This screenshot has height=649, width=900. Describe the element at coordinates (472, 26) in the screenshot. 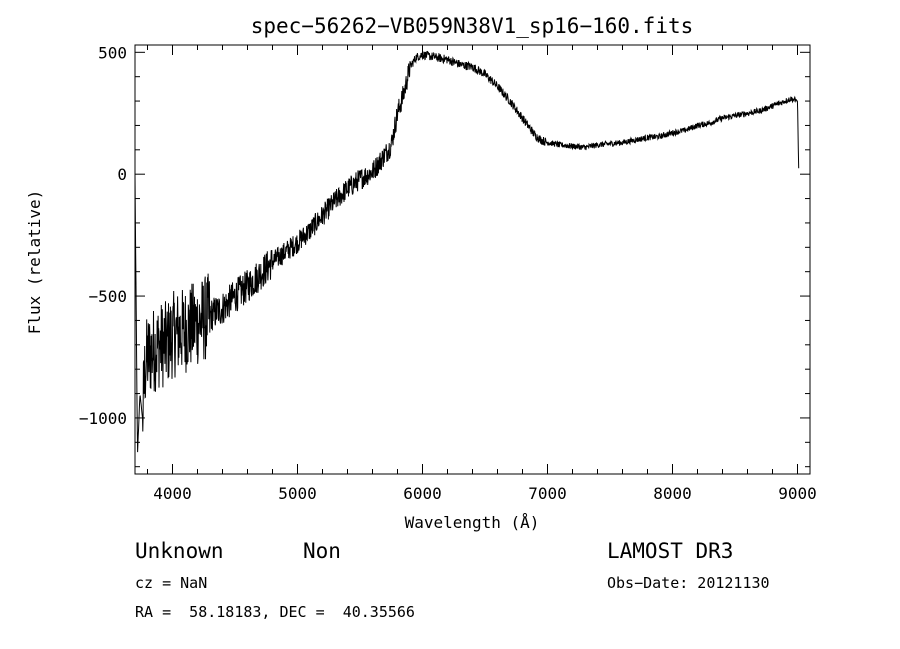

I see `chart-title: spec−56262−VB059N38V1_sp16−160.fits` at that location.